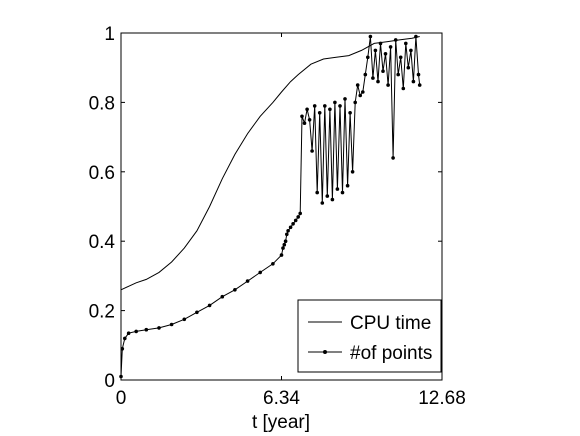  Describe the element at coordinates (281, 422) in the screenshot. I see `x-axis-title: t [year]` at that location.